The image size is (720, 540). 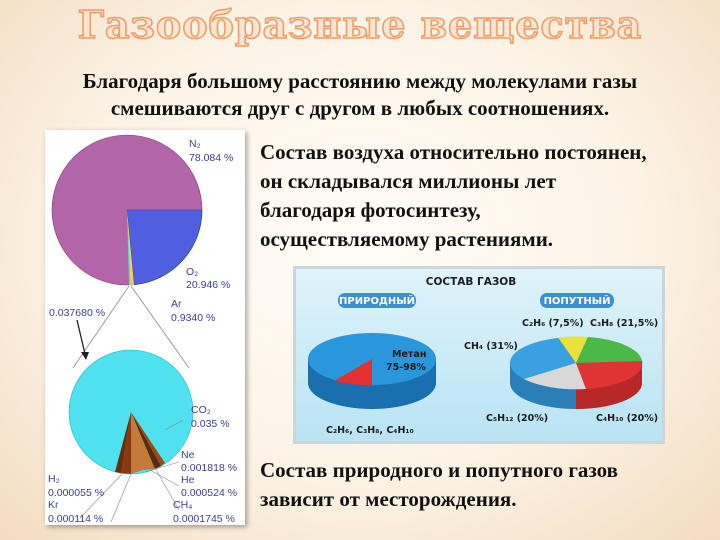 I want to click on text-line: он складывался миллионы лет, so click(x=408, y=181).